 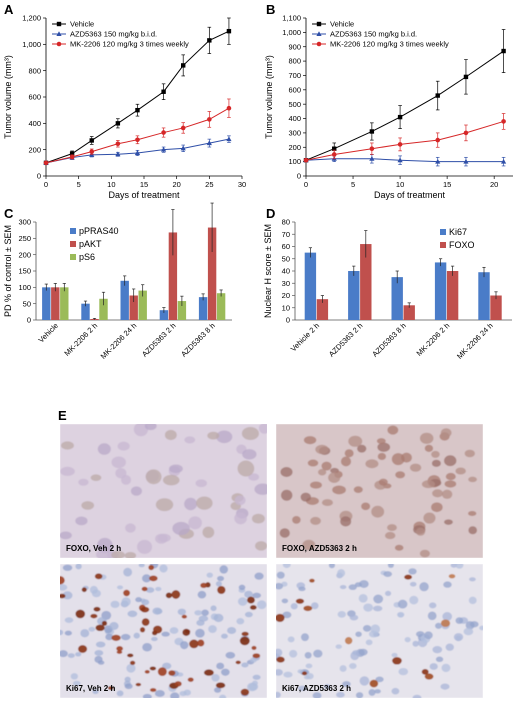 I want to click on legend-label: FOXO, so click(x=462, y=245).